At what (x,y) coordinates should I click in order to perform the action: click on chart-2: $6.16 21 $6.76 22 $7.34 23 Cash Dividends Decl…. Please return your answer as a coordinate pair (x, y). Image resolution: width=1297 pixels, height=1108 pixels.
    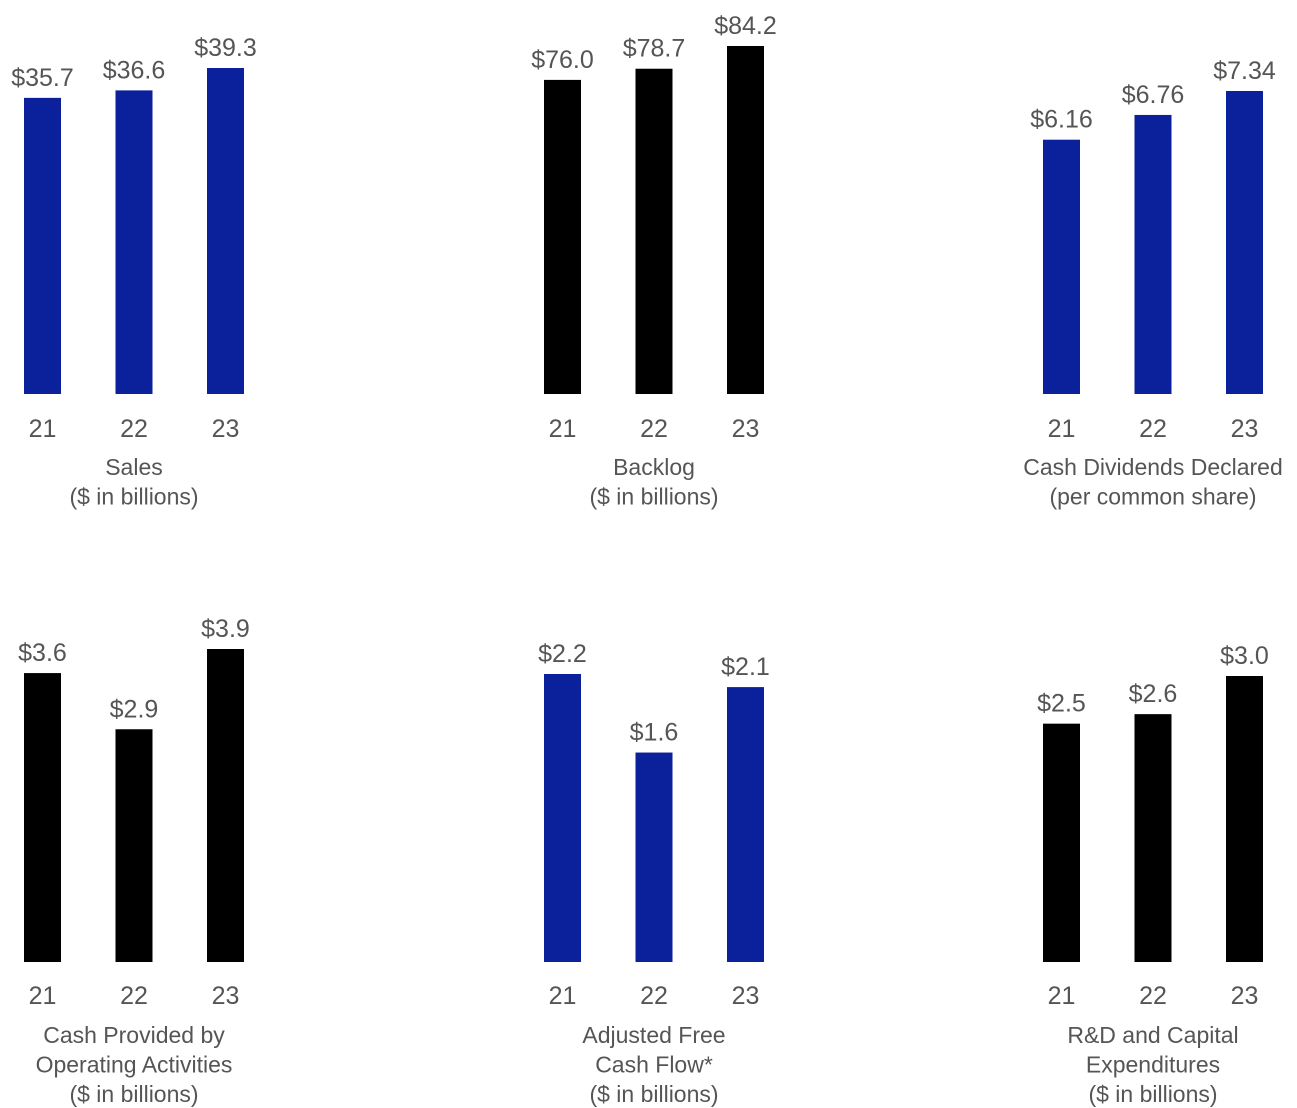
    Looking at the image, I should click on (1153, 283).